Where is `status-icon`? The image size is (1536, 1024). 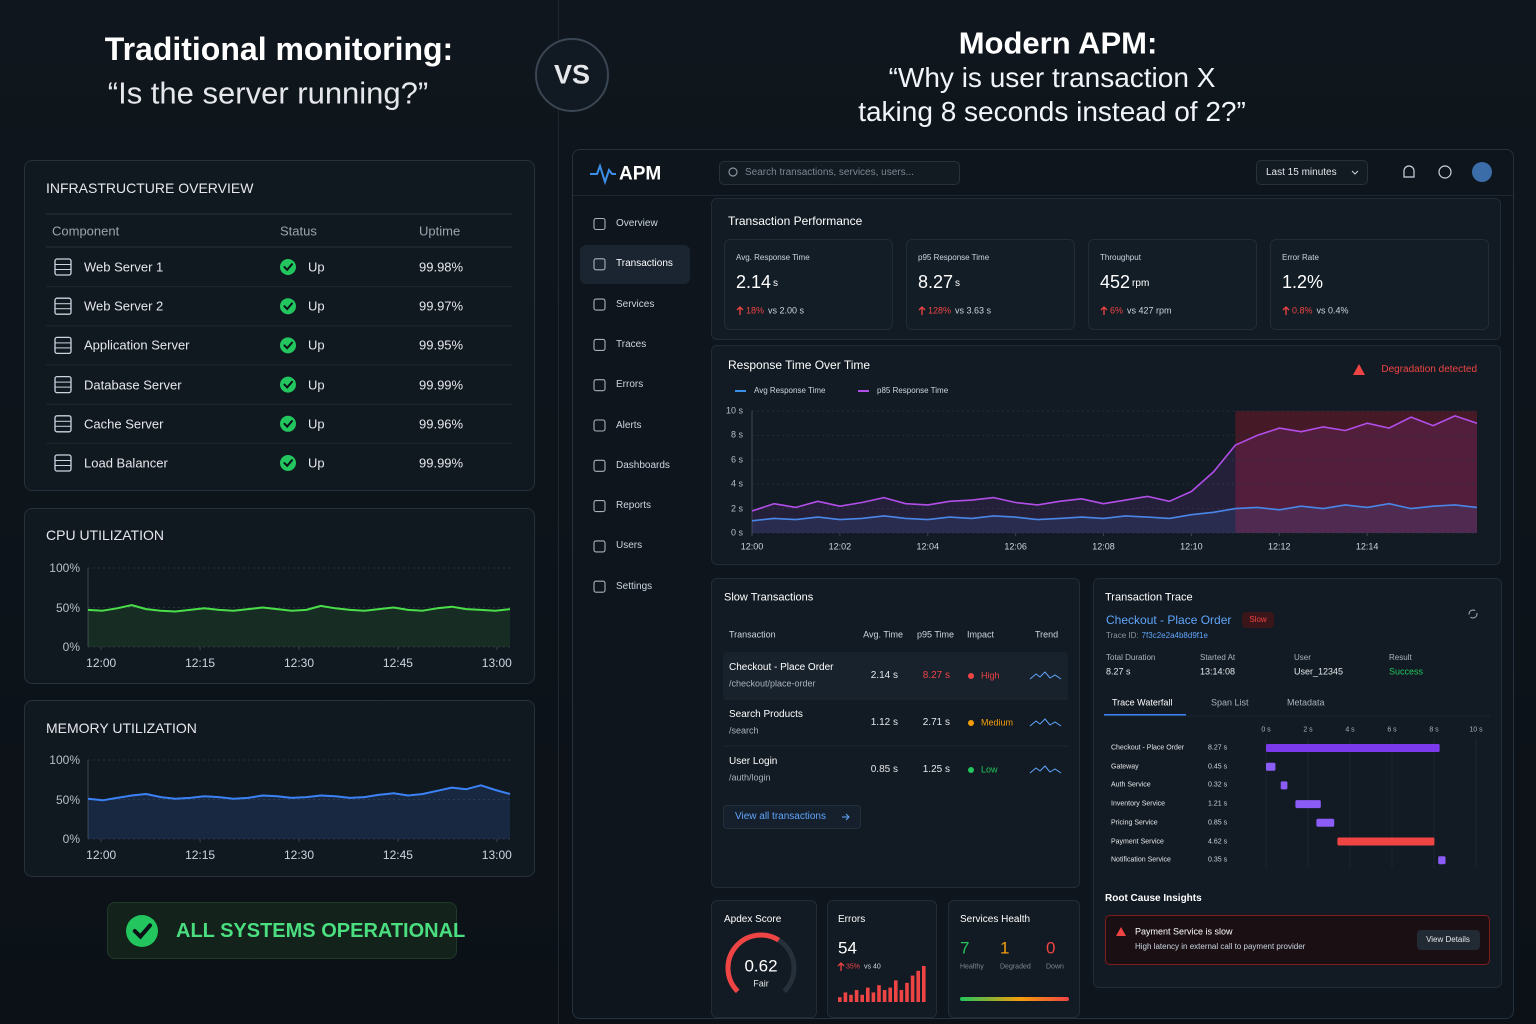
status-icon is located at coordinates (142, 931).